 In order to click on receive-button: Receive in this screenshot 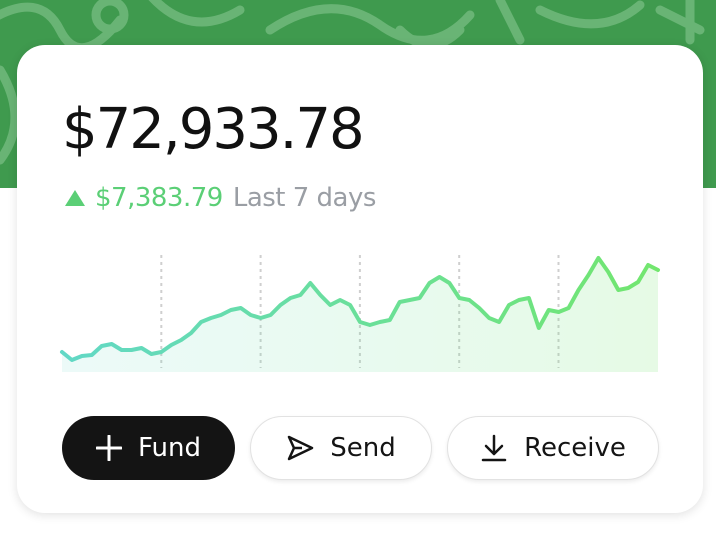, I will do `click(553, 448)`.